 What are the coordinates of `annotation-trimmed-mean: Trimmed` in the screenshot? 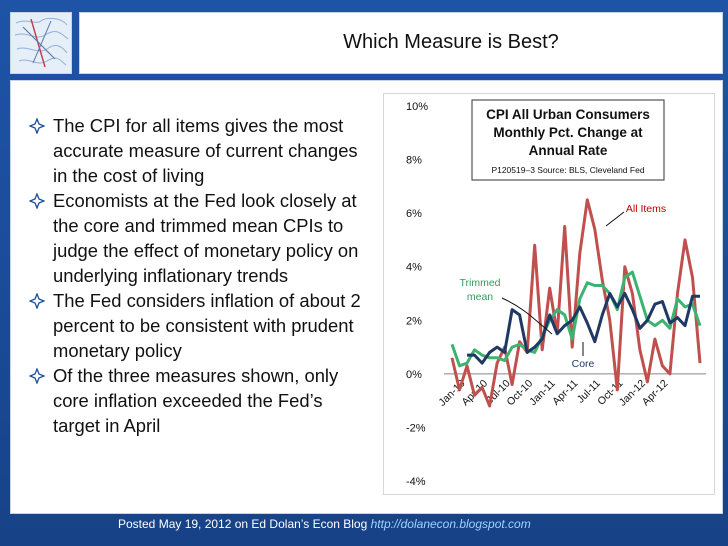 It's located at (479, 283).